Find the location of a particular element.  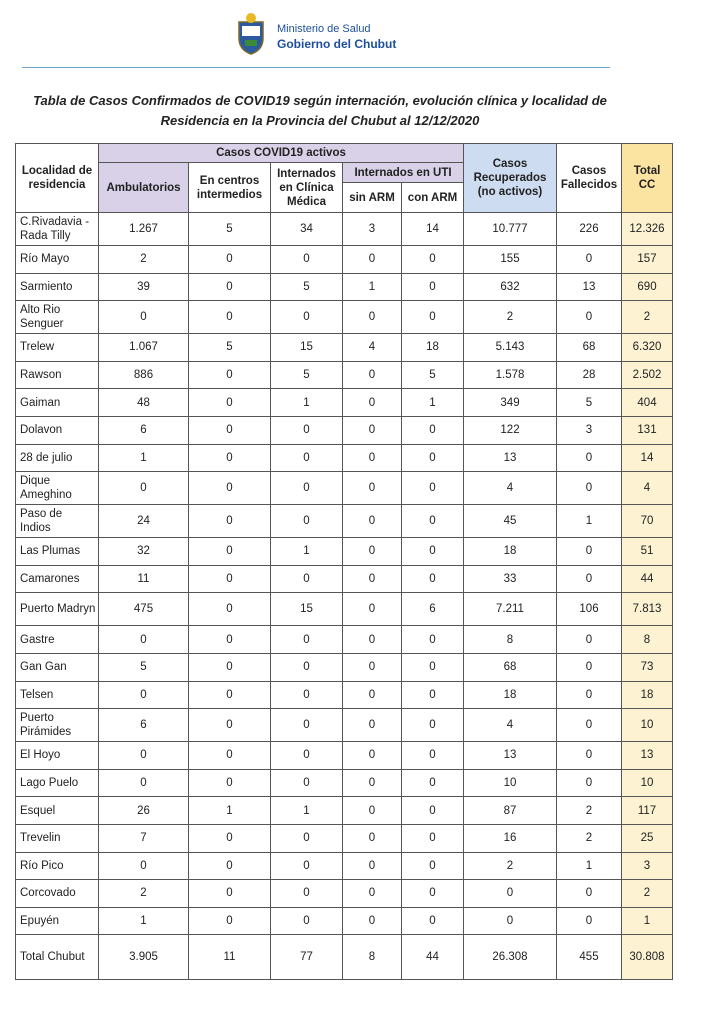

locality-cell: Río Pico is located at coordinates (57, 866).